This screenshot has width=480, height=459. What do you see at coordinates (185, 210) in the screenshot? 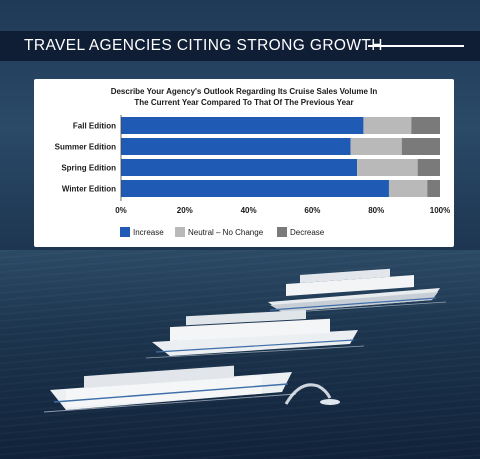
I see `x-tick-label: 20%` at bounding box center [185, 210].